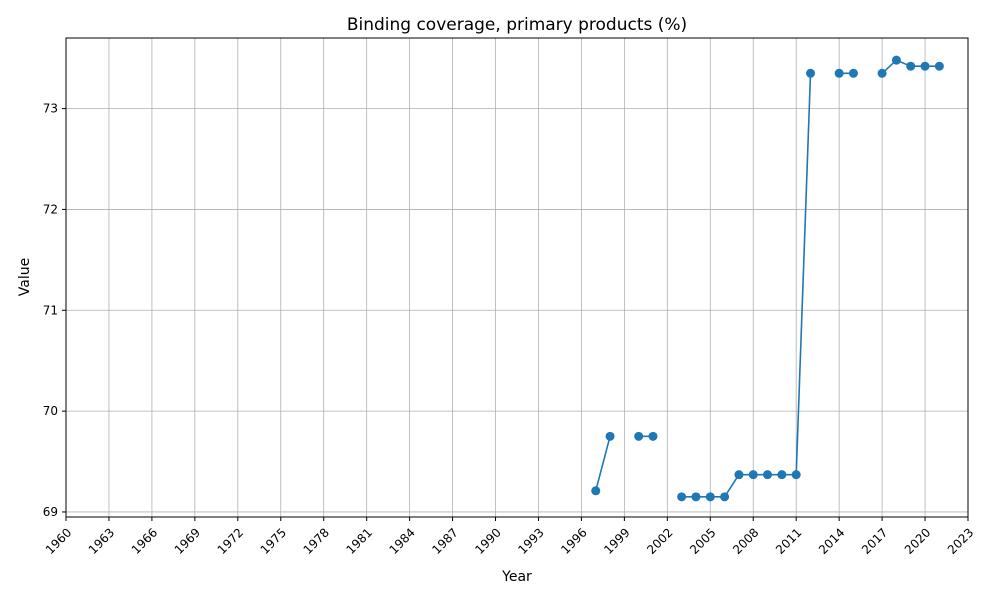 The height and width of the screenshot is (600, 1000). I want to click on x-axis-label: Year, so click(516, 577).